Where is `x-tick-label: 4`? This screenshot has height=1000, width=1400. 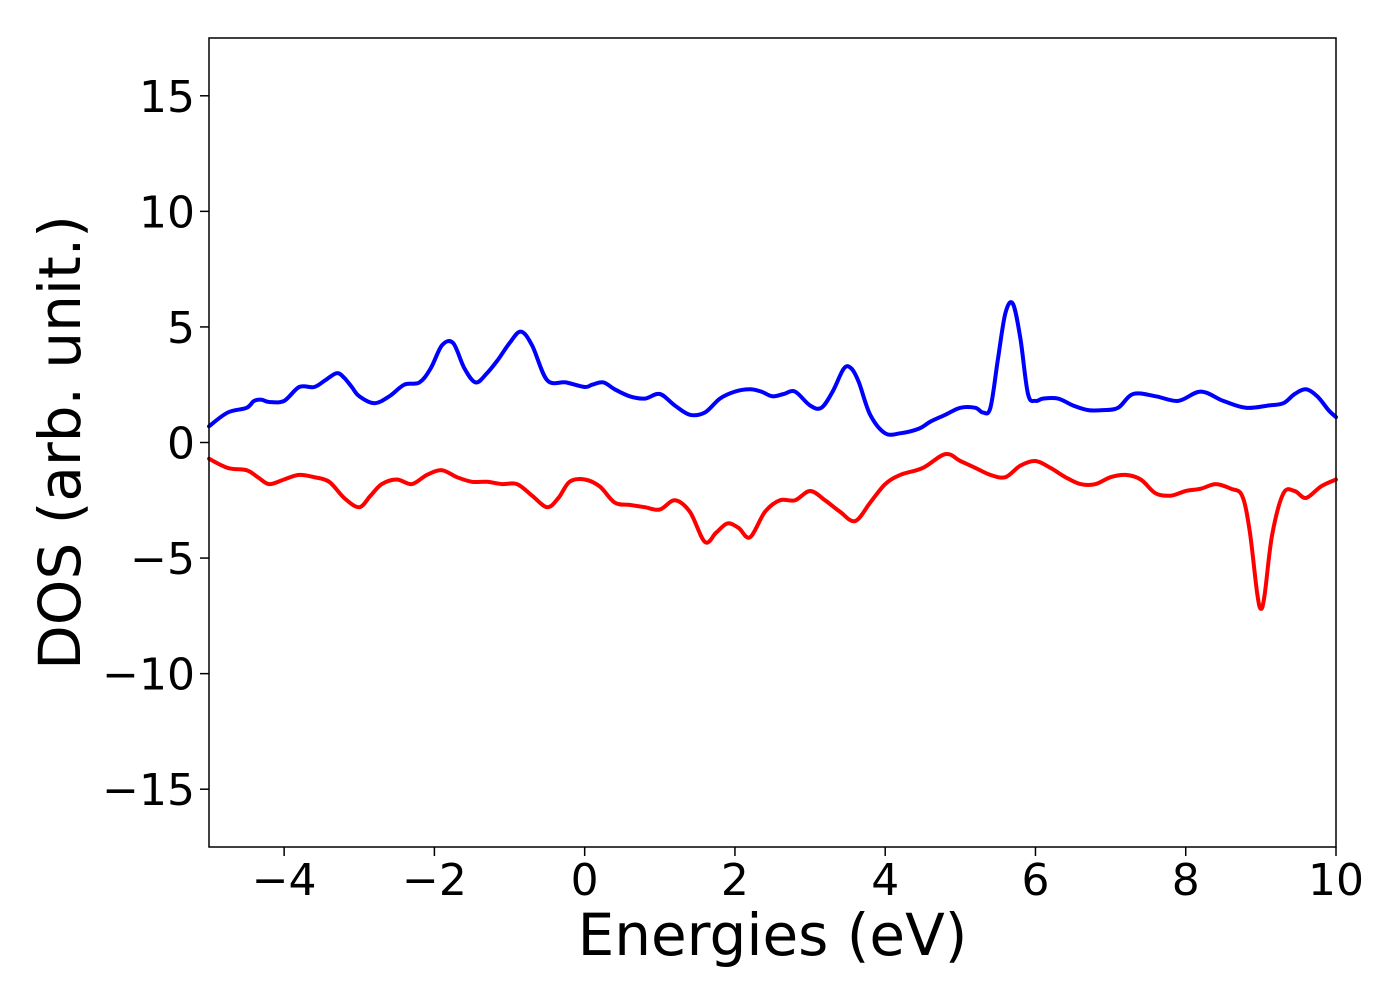 x-tick-label: 4 is located at coordinates (885, 880).